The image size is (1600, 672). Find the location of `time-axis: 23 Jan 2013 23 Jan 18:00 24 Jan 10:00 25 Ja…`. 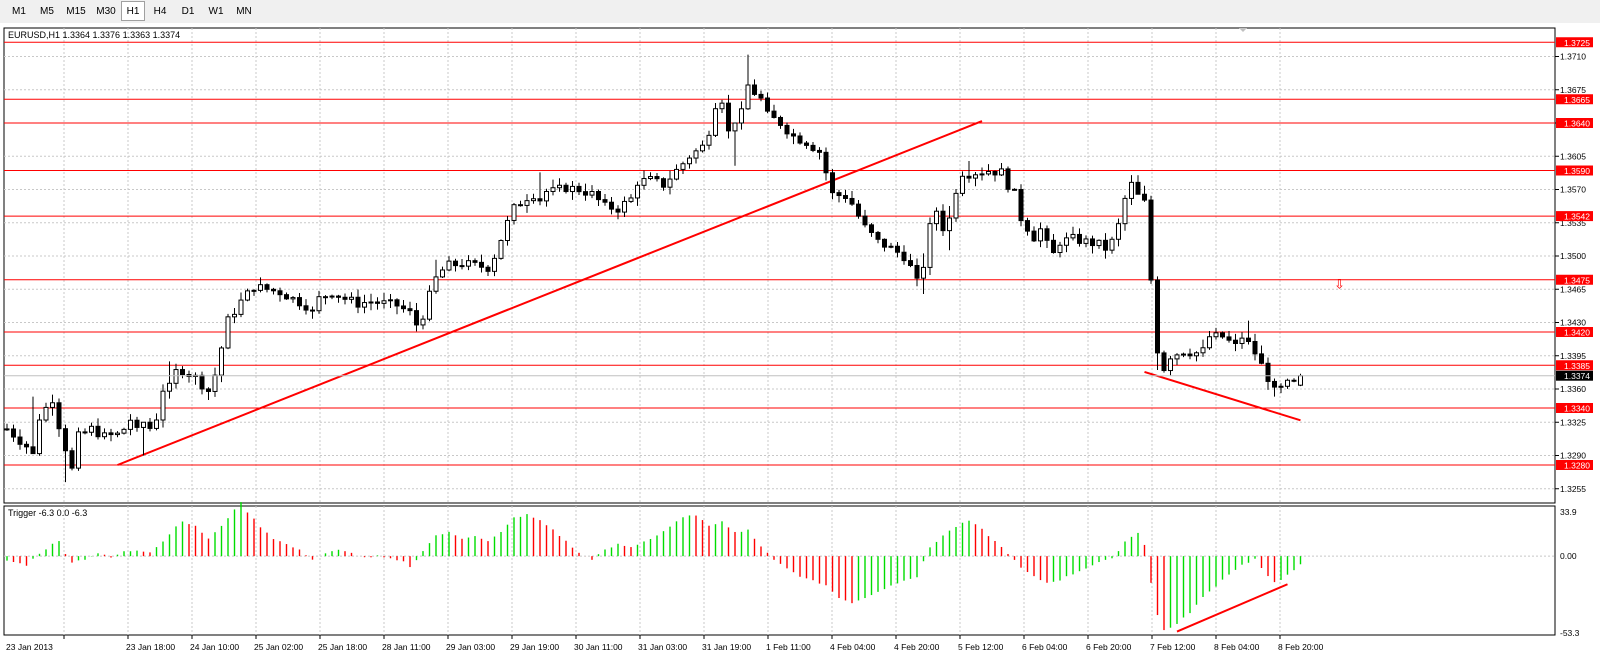

time-axis: 23 Jan 2013 23 Jan 18:00 24 Jan 10:00 25 Ja… is located at coordinates (665, 643).